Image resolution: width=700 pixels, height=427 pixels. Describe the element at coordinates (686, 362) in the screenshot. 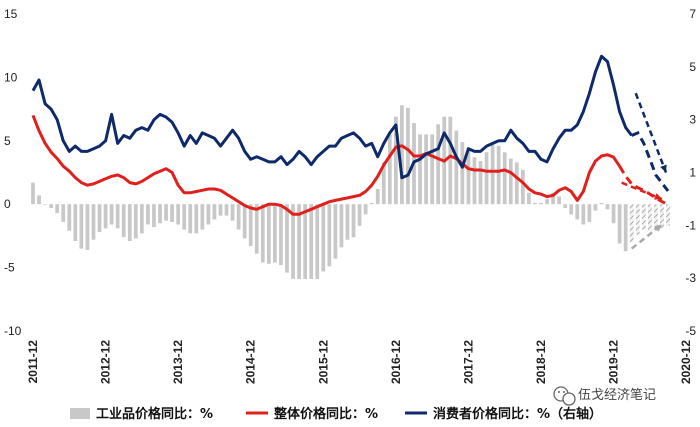

I see `x-tick-label: 2020-12` at that location.